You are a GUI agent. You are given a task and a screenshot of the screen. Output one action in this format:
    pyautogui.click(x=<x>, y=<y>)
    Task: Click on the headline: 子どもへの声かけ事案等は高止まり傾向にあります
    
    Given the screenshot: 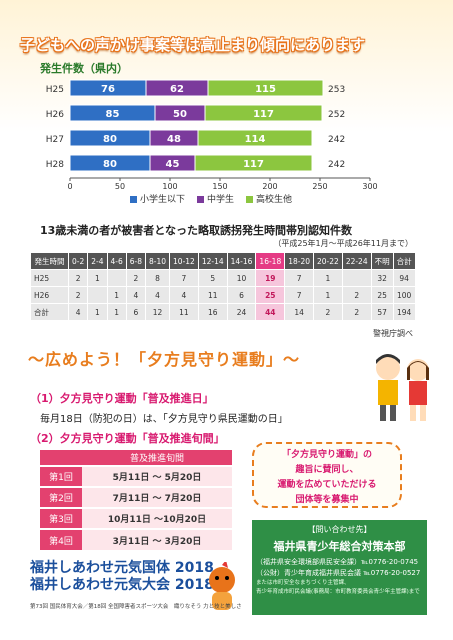 What is the action you would take?
    pyautogui.click(x=193, y=45)
    